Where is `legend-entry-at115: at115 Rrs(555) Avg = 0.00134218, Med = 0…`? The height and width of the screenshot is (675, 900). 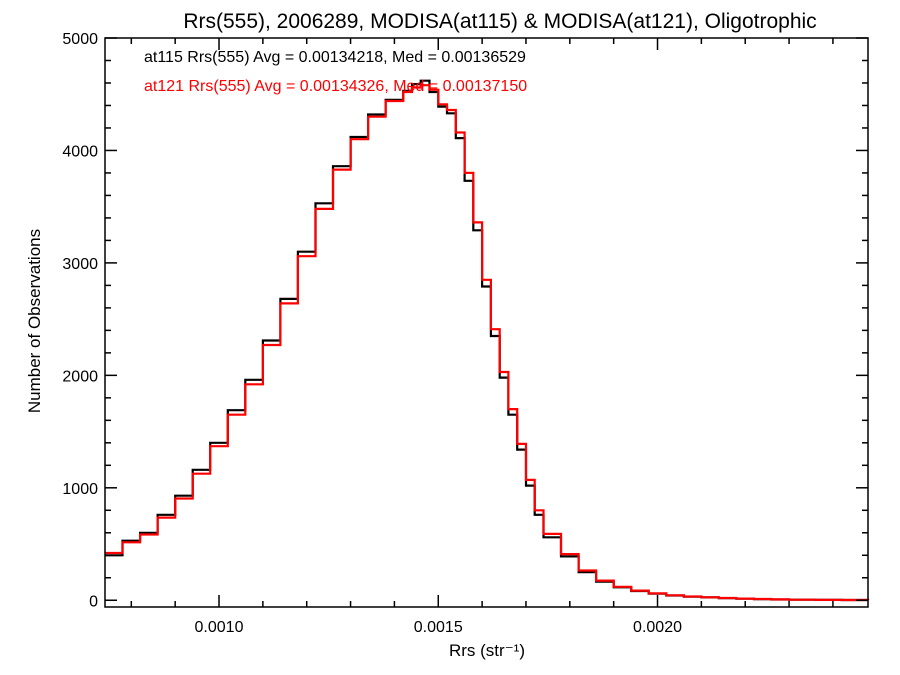 legend-entry-at115: at115 Rrs(555) Avg = 0.00134218, Med = 0… is located at coordinates (335, 57).